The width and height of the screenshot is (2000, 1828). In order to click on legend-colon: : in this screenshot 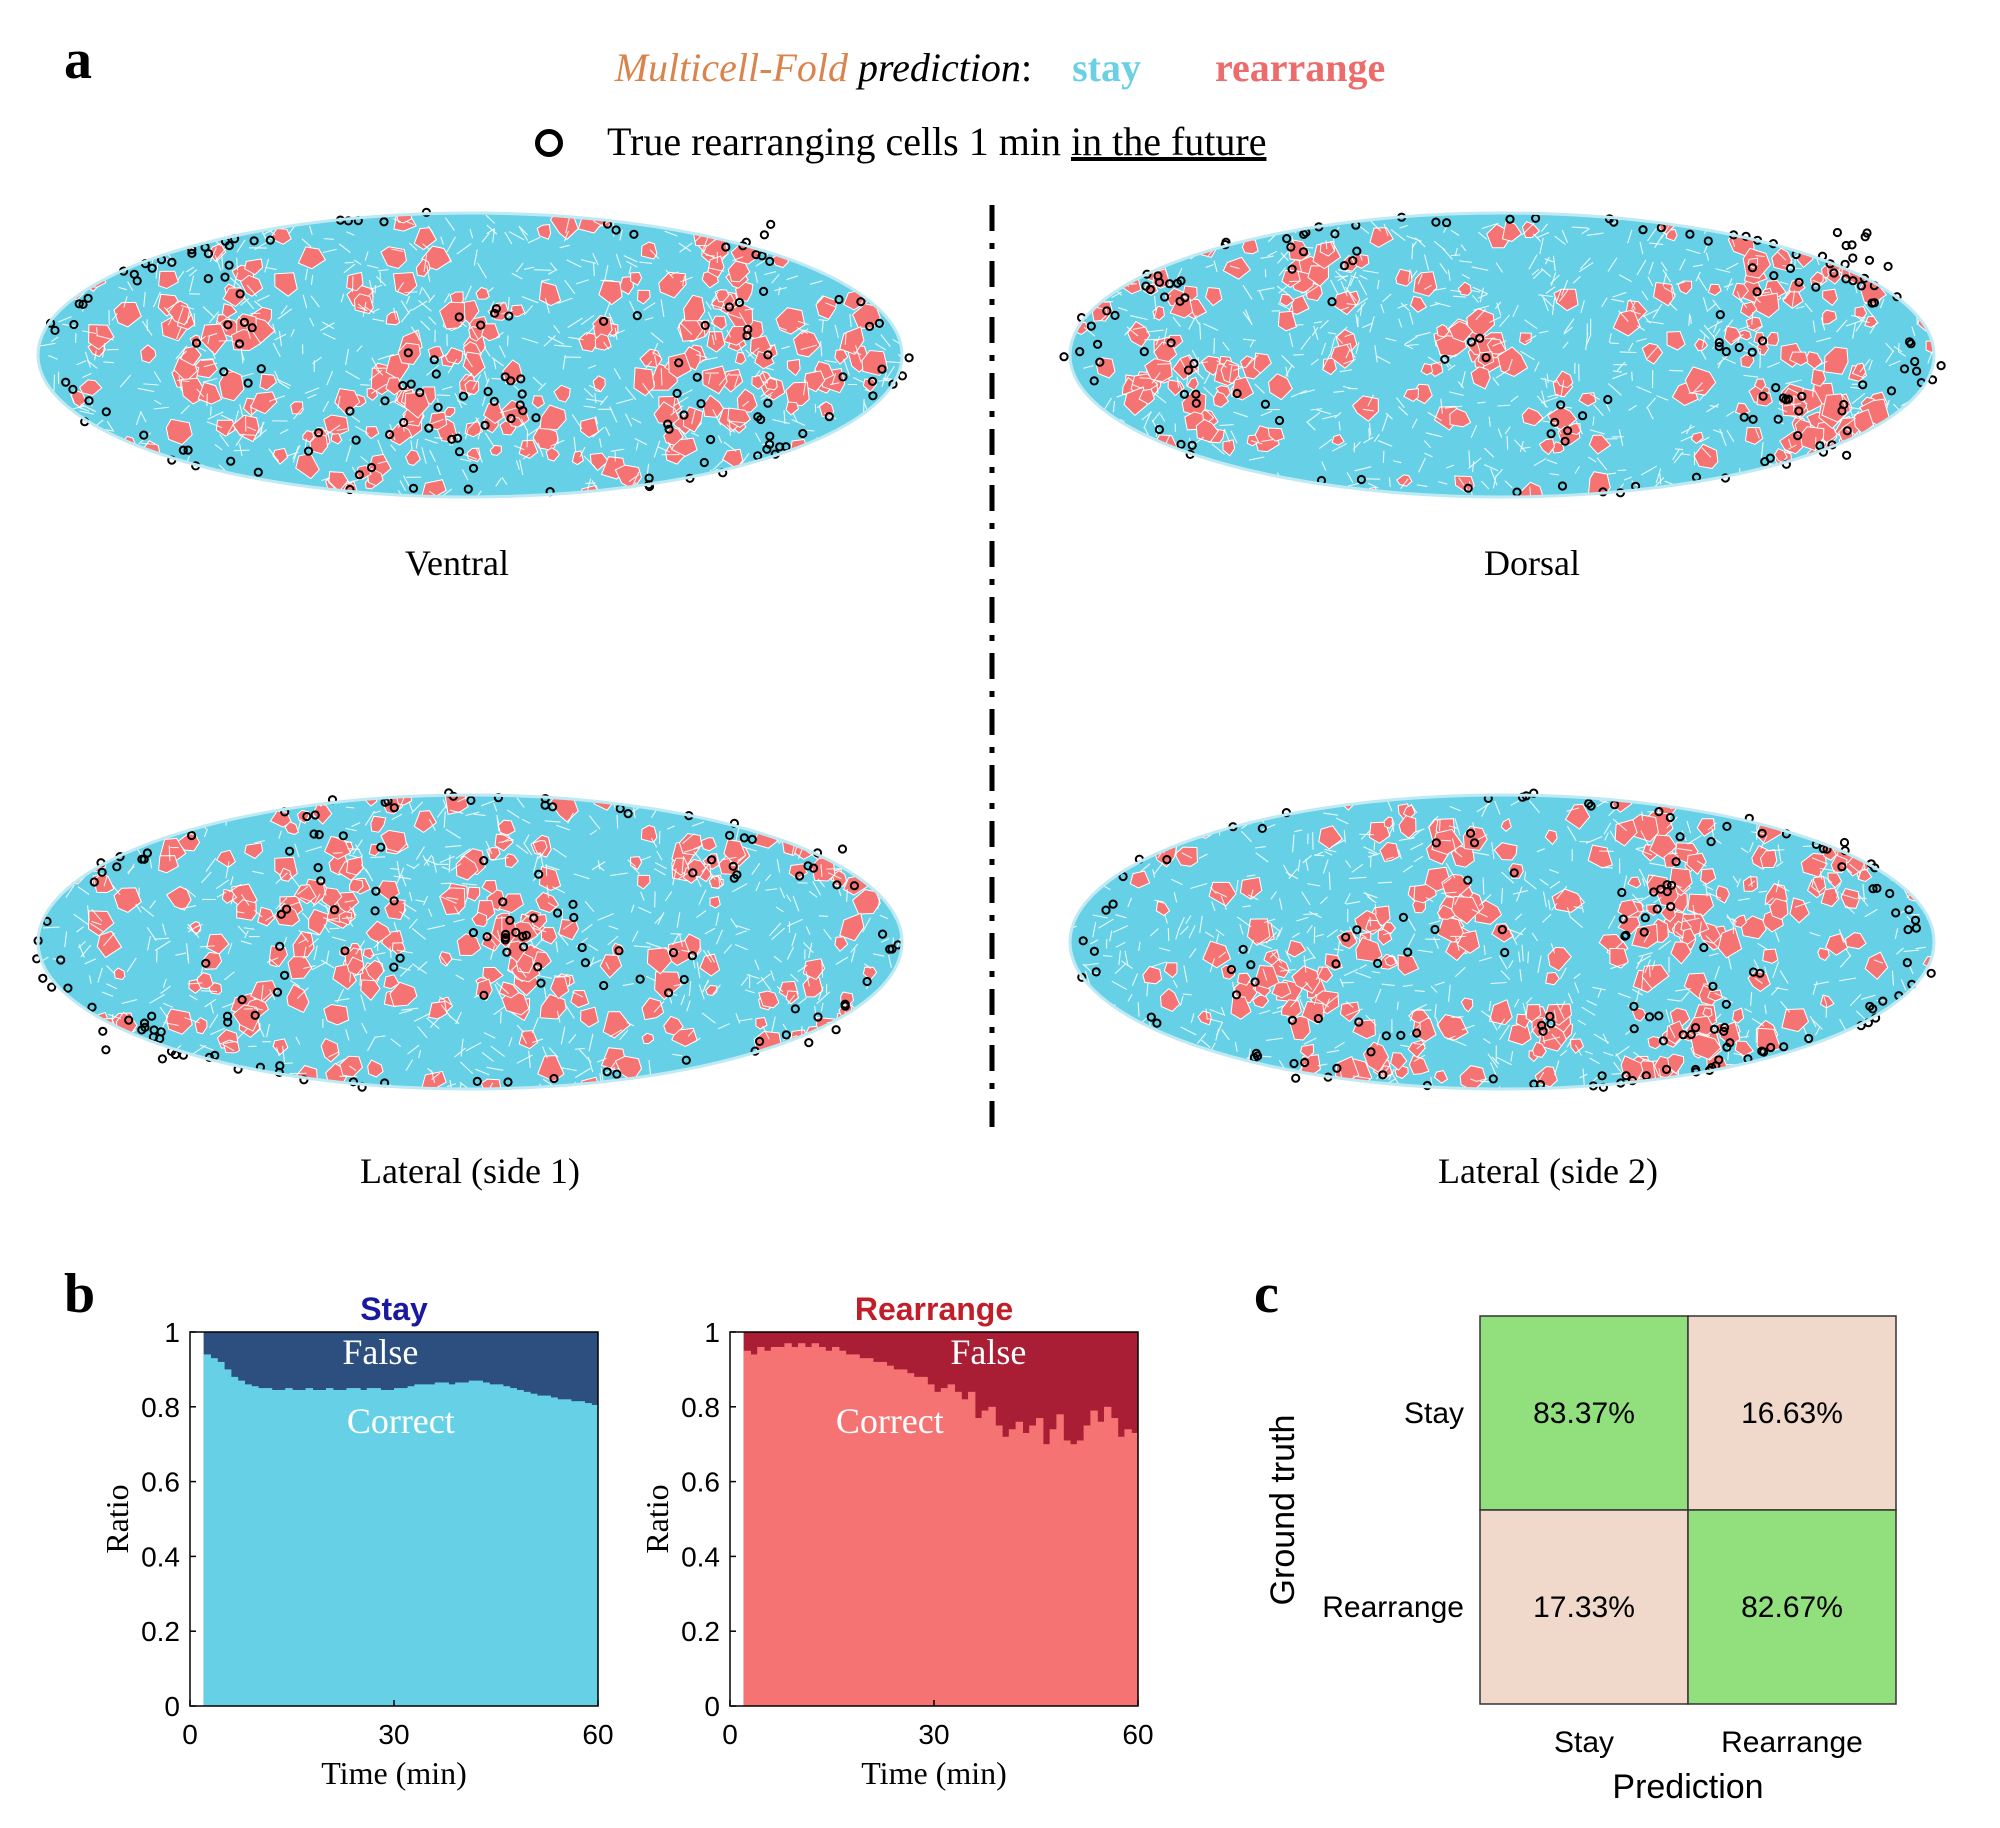, I will do `click(1026, 67)`.